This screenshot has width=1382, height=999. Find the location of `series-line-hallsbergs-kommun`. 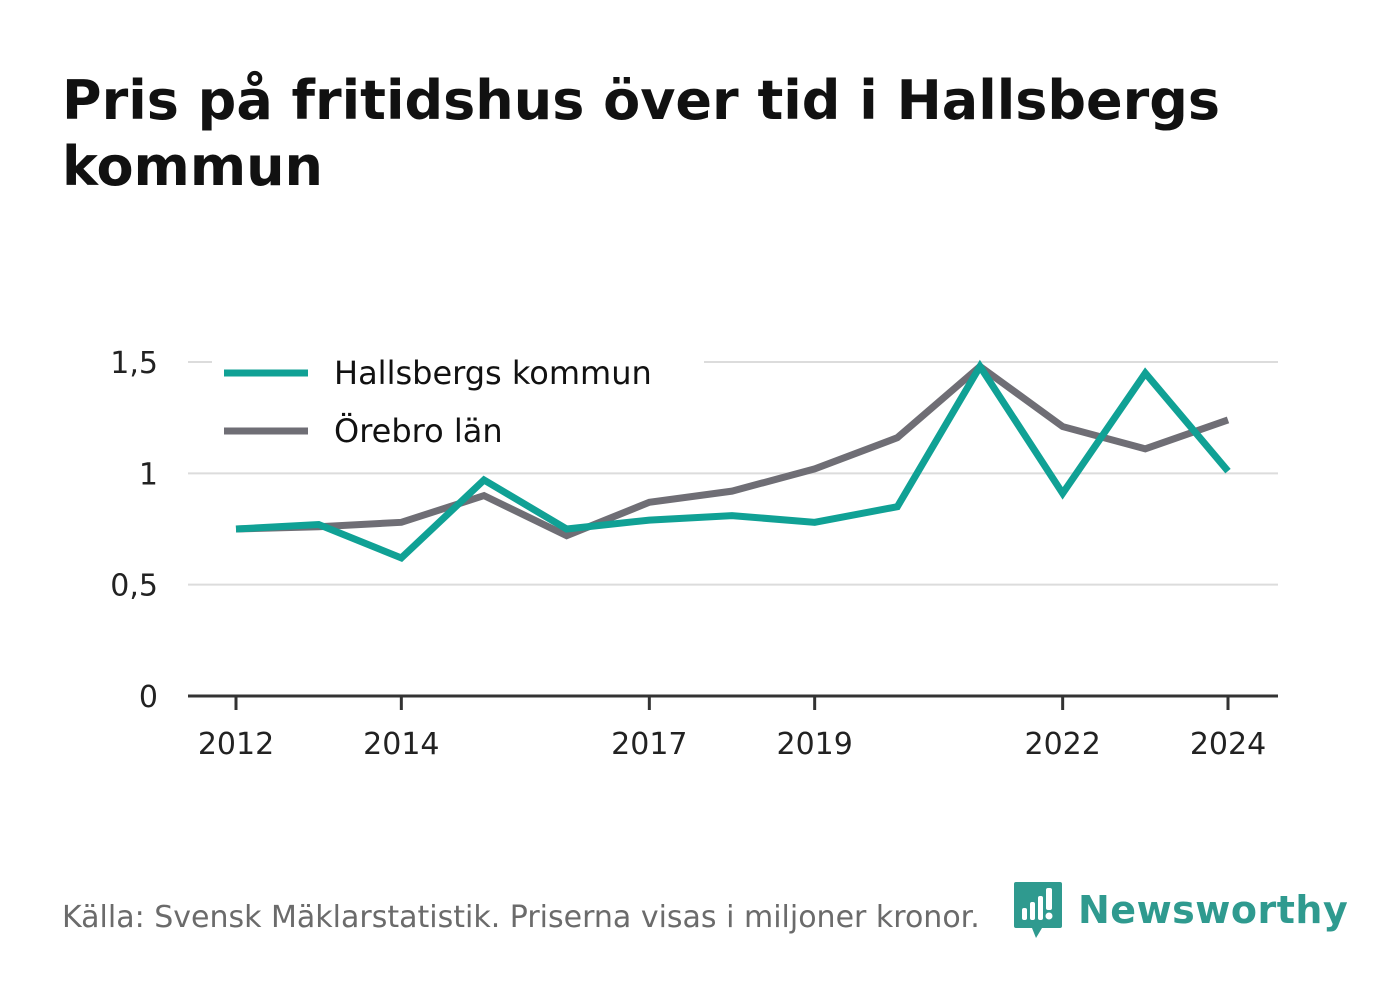

series-line-hallsbergs-kommun is located at coordinates (733, 461).